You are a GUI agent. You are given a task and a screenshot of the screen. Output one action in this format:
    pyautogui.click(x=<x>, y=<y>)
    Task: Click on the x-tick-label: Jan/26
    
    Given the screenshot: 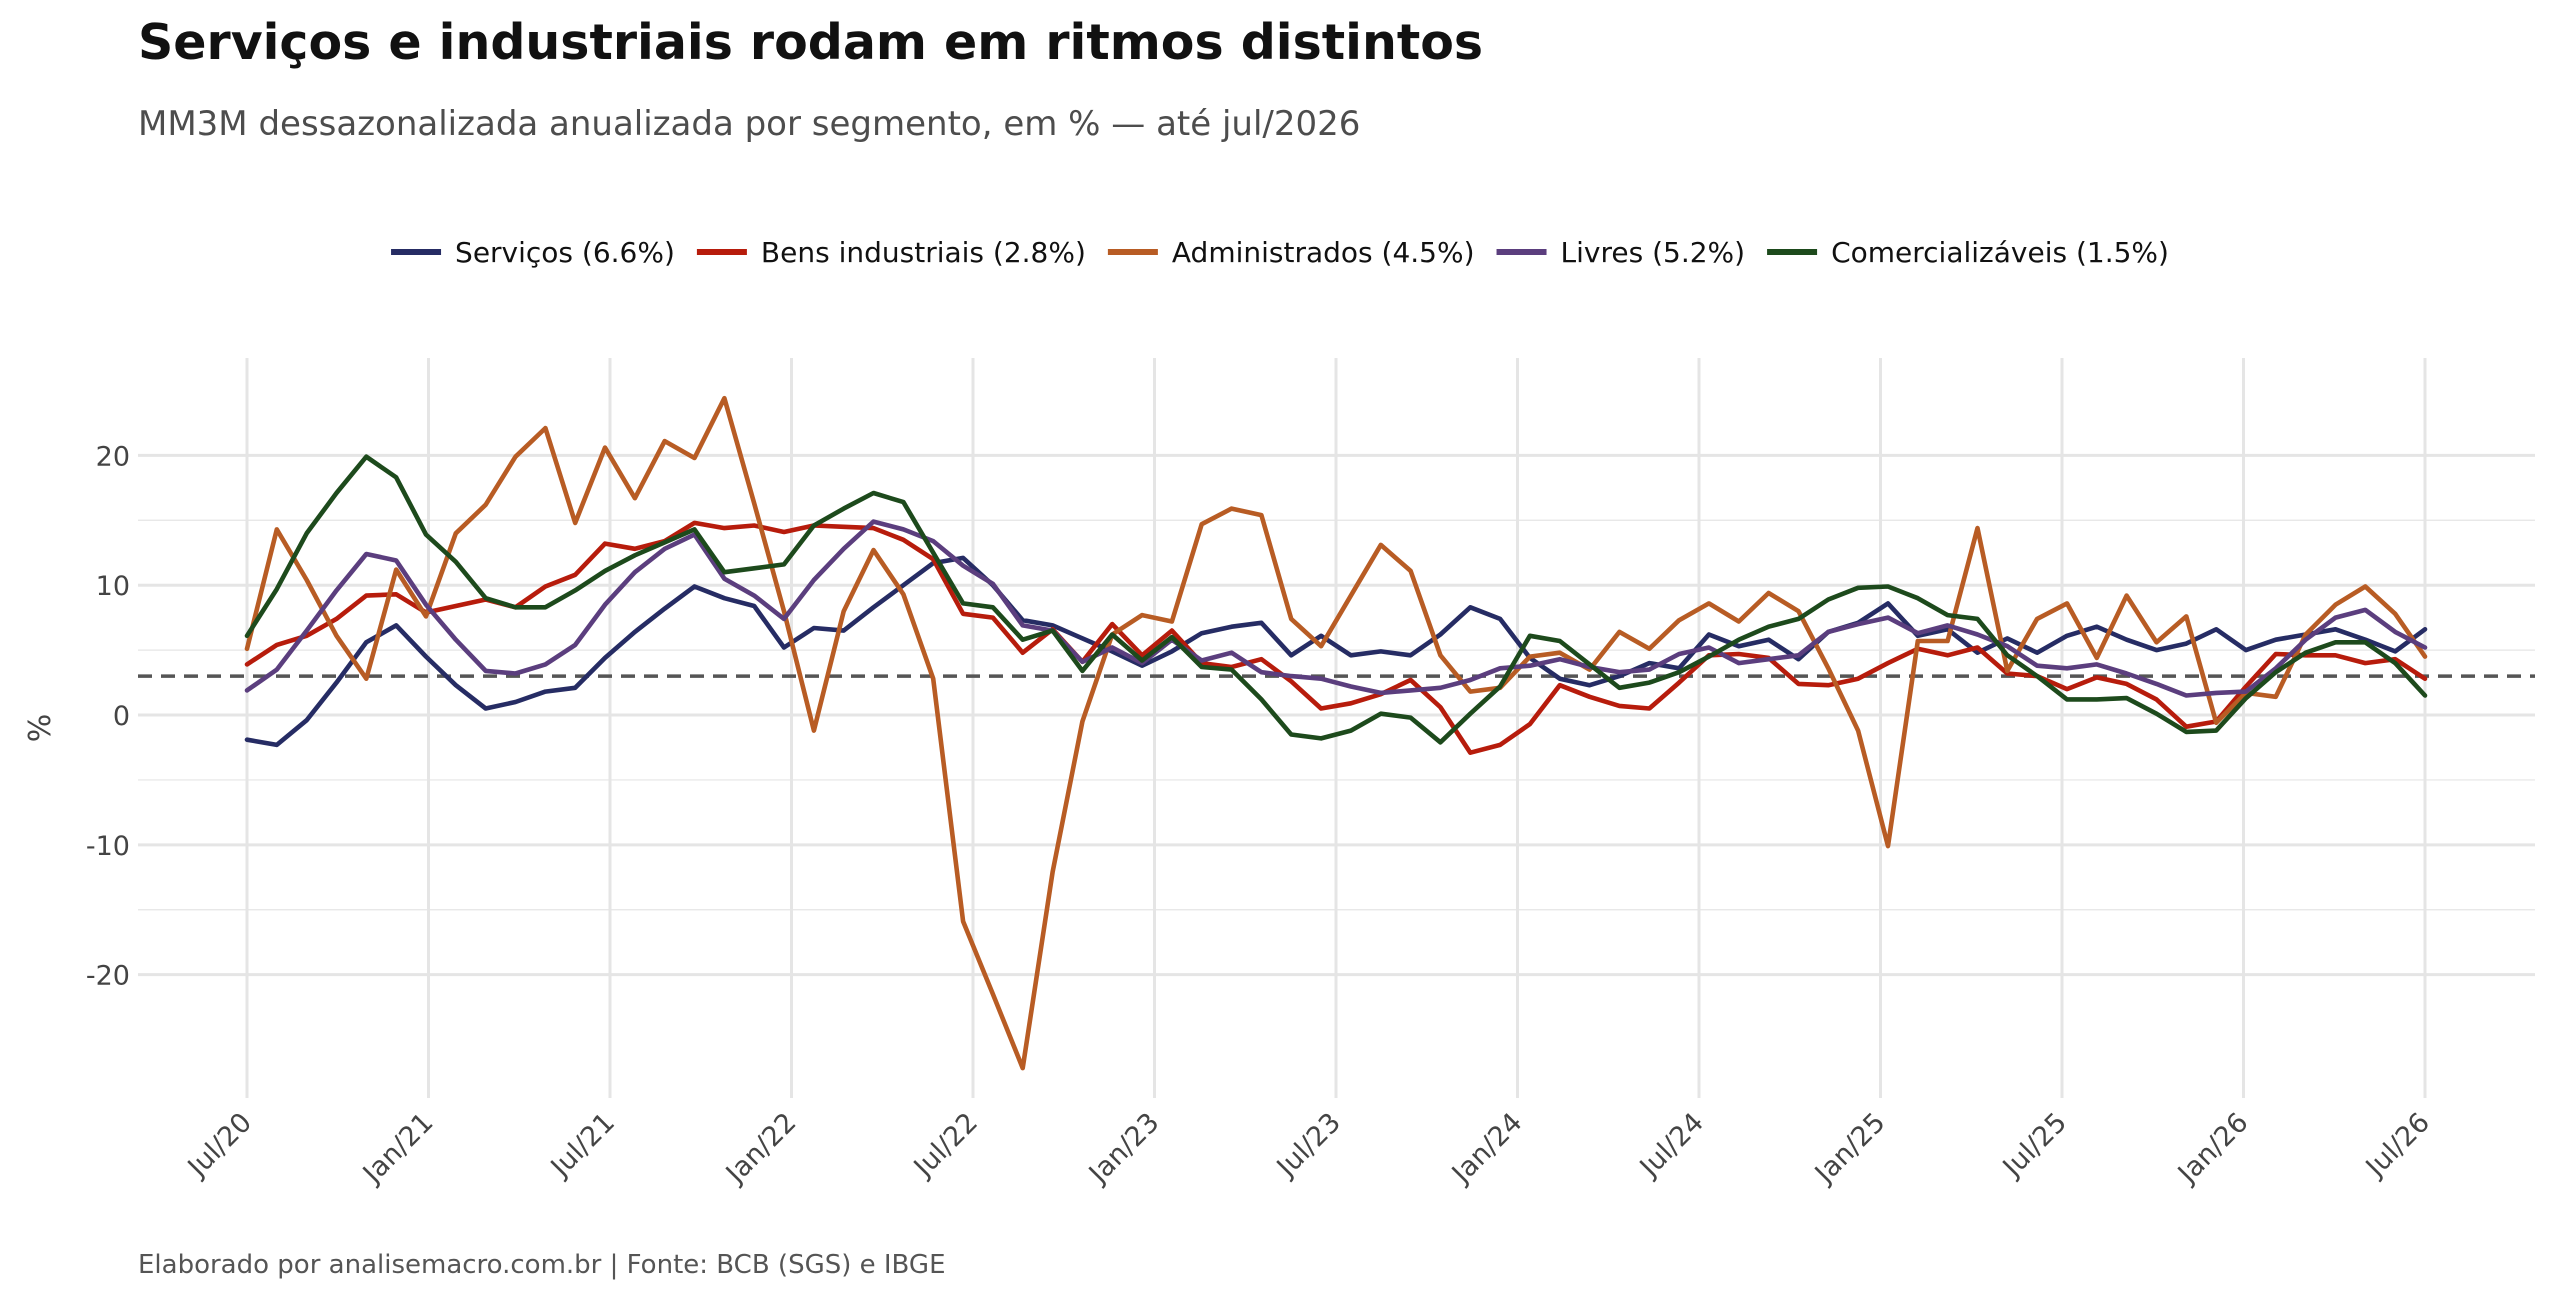 What is the action you would take?
    pyautogui.click(x=2212, y=1148)
    